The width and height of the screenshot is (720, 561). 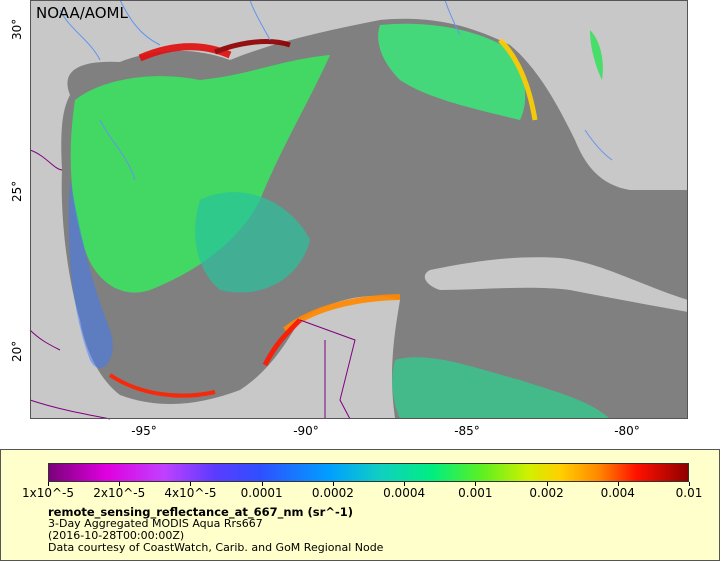 I want to click on colorbar-tick-label: 0.0001, so click(x=261, y=493).